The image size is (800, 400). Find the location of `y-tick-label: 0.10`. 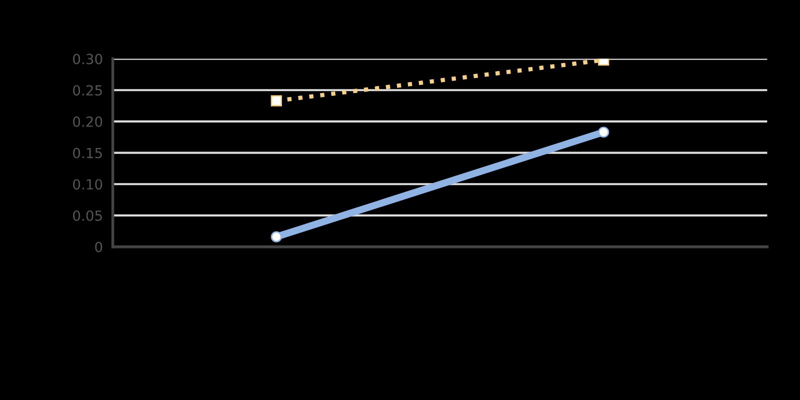

y-tick-label: 0.10 is located at coordinates (87, 184).